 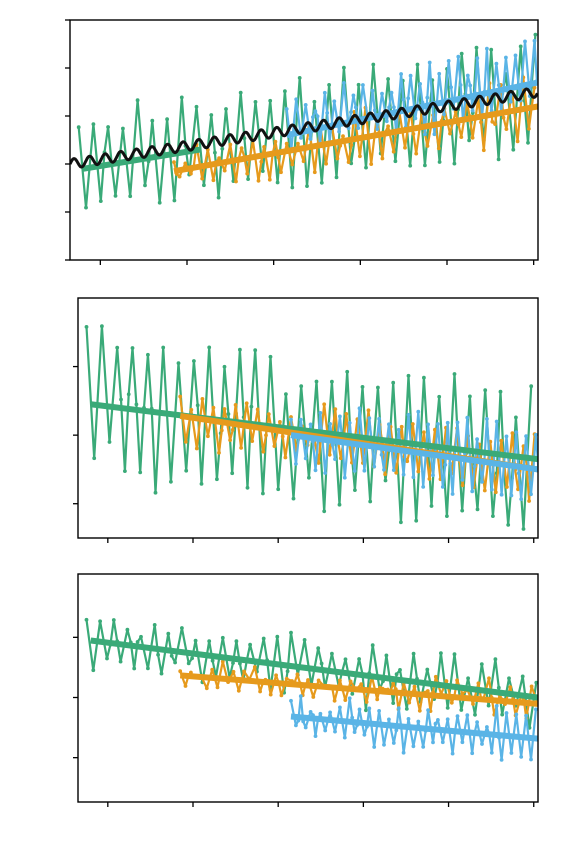 I want to click on orange-trend-line, so click(x=355, y=139).